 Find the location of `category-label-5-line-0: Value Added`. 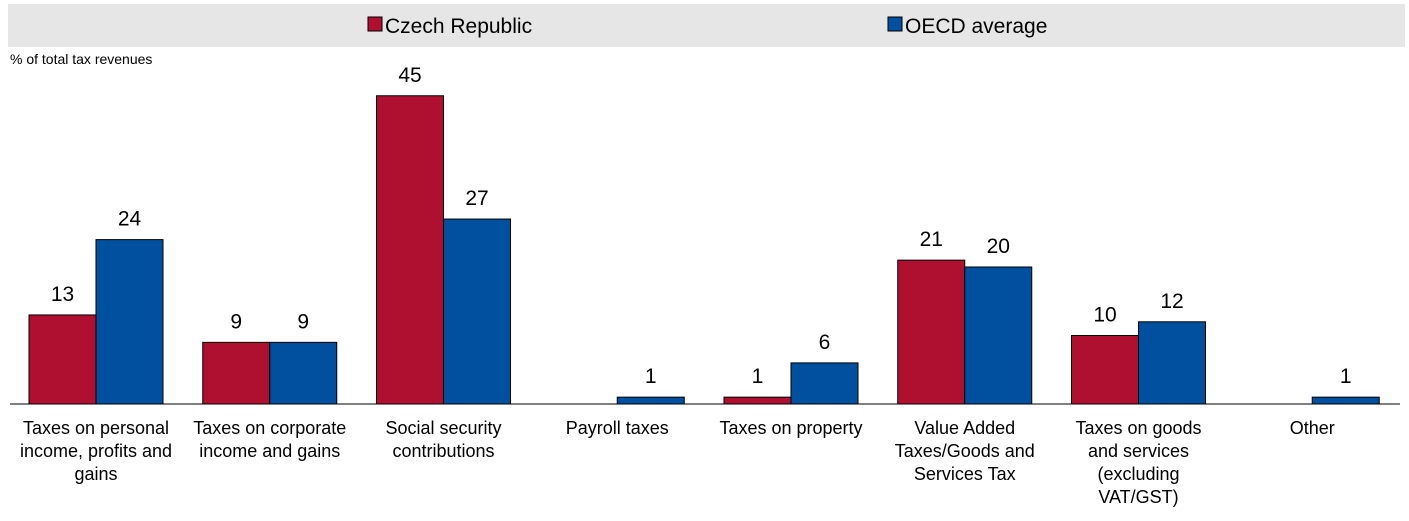

category-label-5-line-0: Value Added is located at coordinates (964, 428).